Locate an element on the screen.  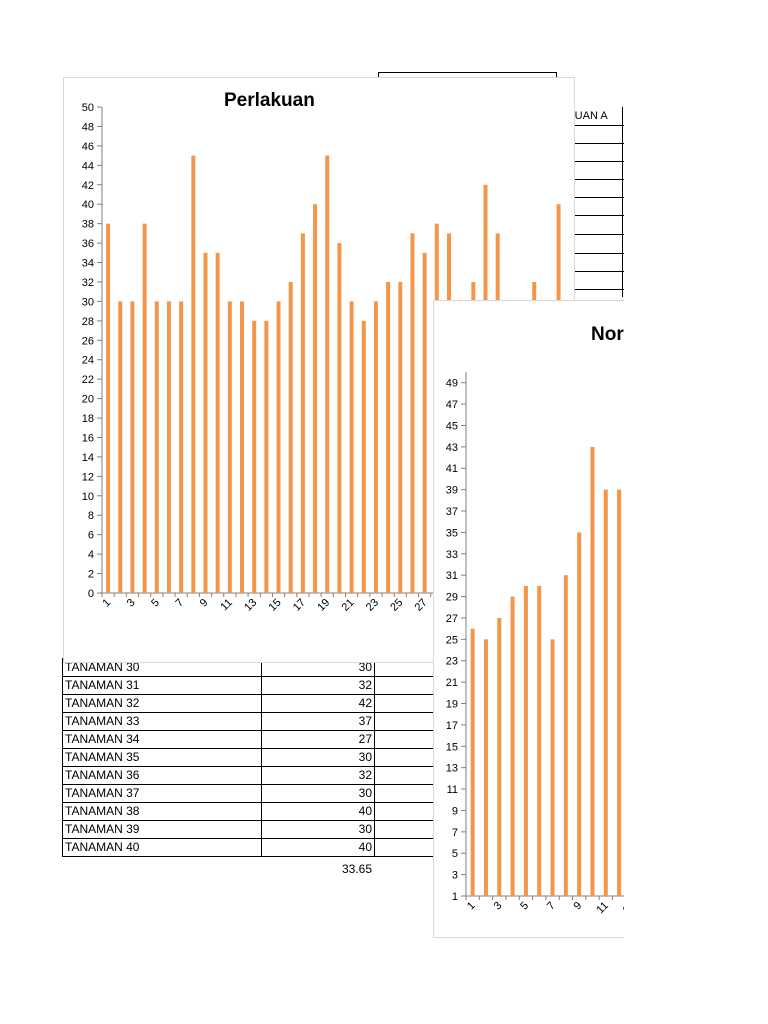
y-tick-label: 45 is located at coordinates (452, 426).